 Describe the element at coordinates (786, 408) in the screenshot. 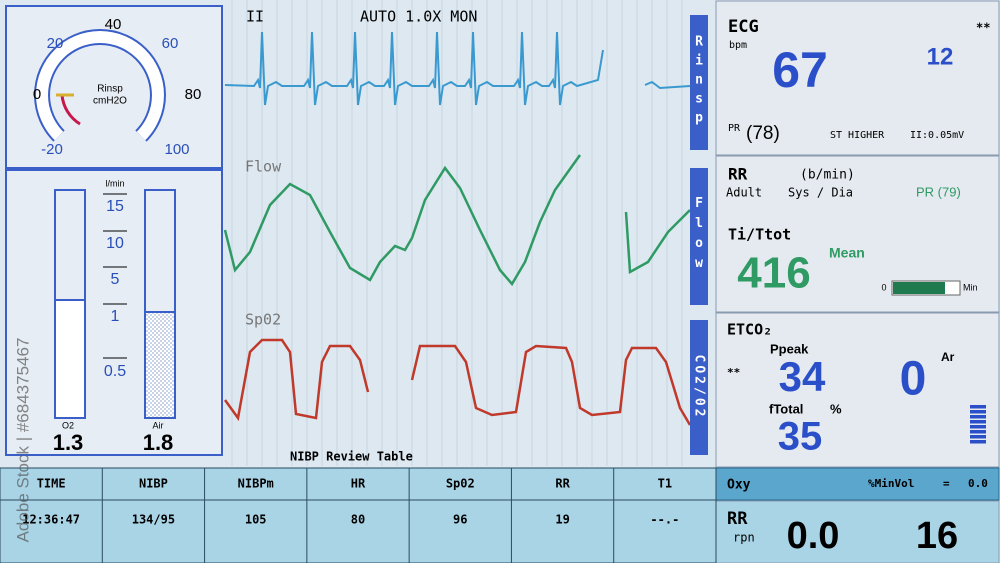

I see `ftotal-label: fTotal` at that location.